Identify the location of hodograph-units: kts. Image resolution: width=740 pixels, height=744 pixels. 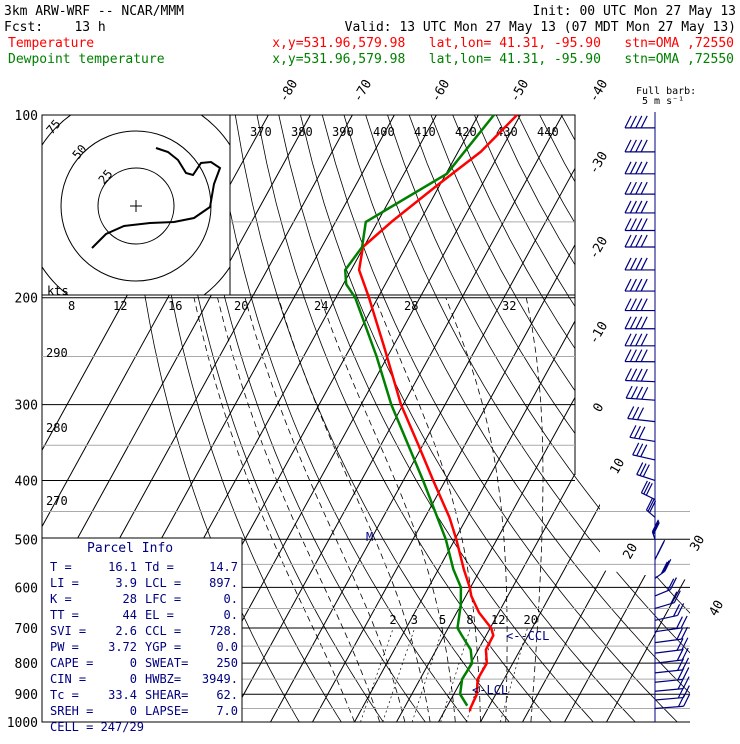
(58, 291).